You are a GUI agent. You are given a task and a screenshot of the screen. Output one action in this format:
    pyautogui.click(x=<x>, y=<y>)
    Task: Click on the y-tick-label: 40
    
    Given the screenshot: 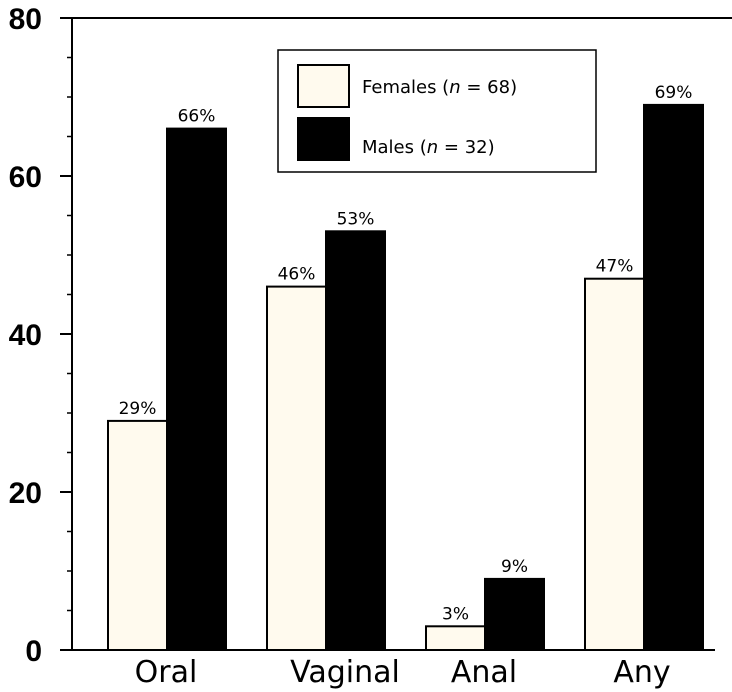 What is the action you would take?
    pyautogui.click(x=25, y=335)
    